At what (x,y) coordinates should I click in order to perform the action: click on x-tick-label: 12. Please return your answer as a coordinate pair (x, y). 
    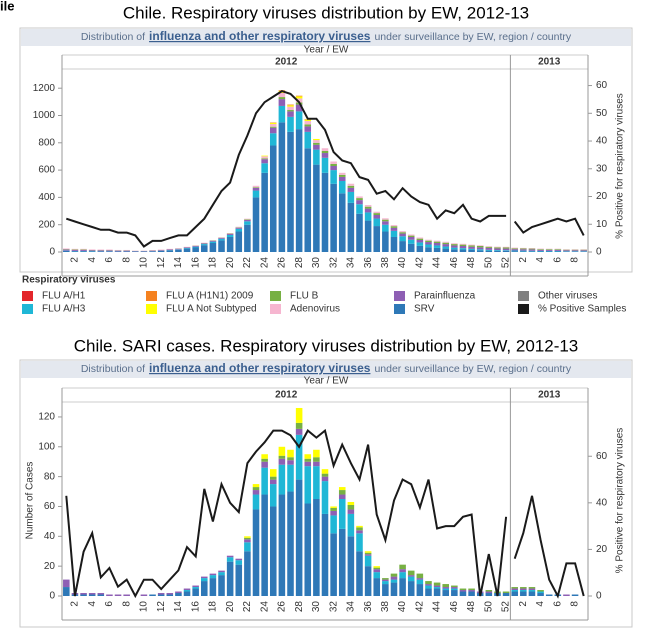
    Looking at the image, I should click on (161, 607).